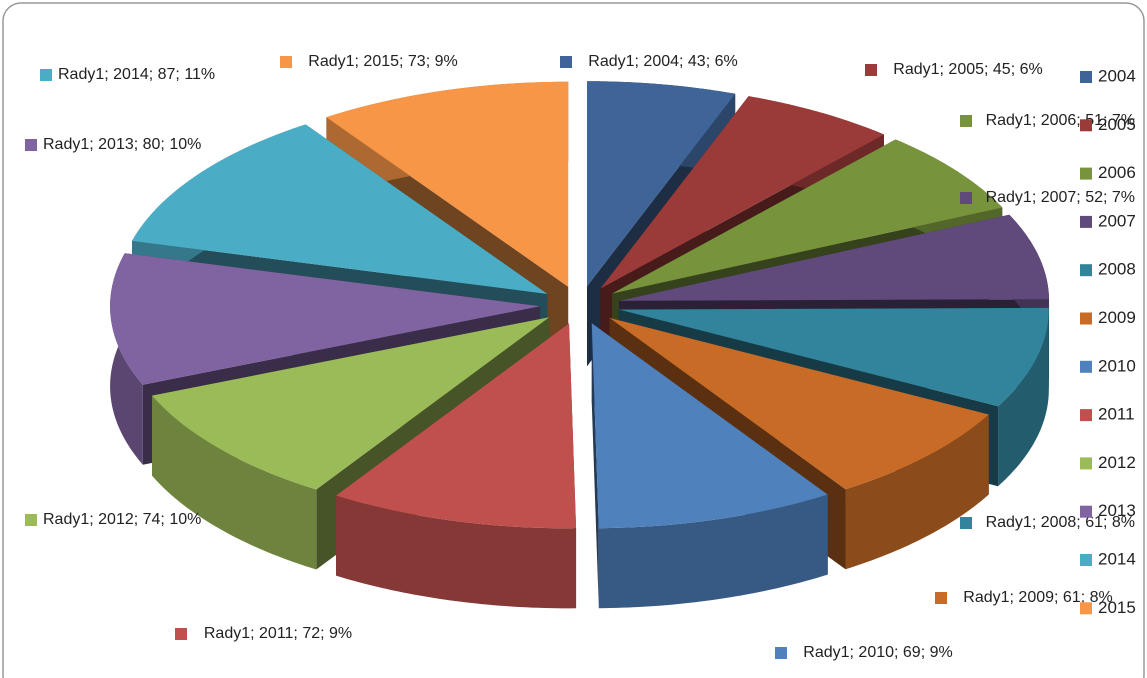 The image size is (1147, 678). Describe the element at coordinates (1117, 124) in the screenshot. I see `legend-label: 2005` at that location.